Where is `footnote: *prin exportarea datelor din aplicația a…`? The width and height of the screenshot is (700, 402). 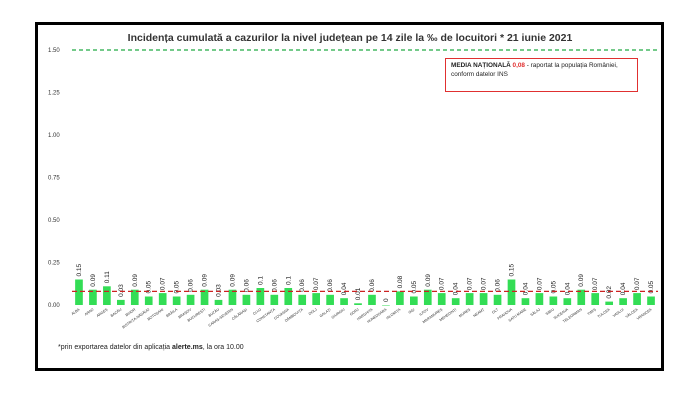 footnote: *prin exportarea datelor din aplicația a… is located at coordinates (151, 347).